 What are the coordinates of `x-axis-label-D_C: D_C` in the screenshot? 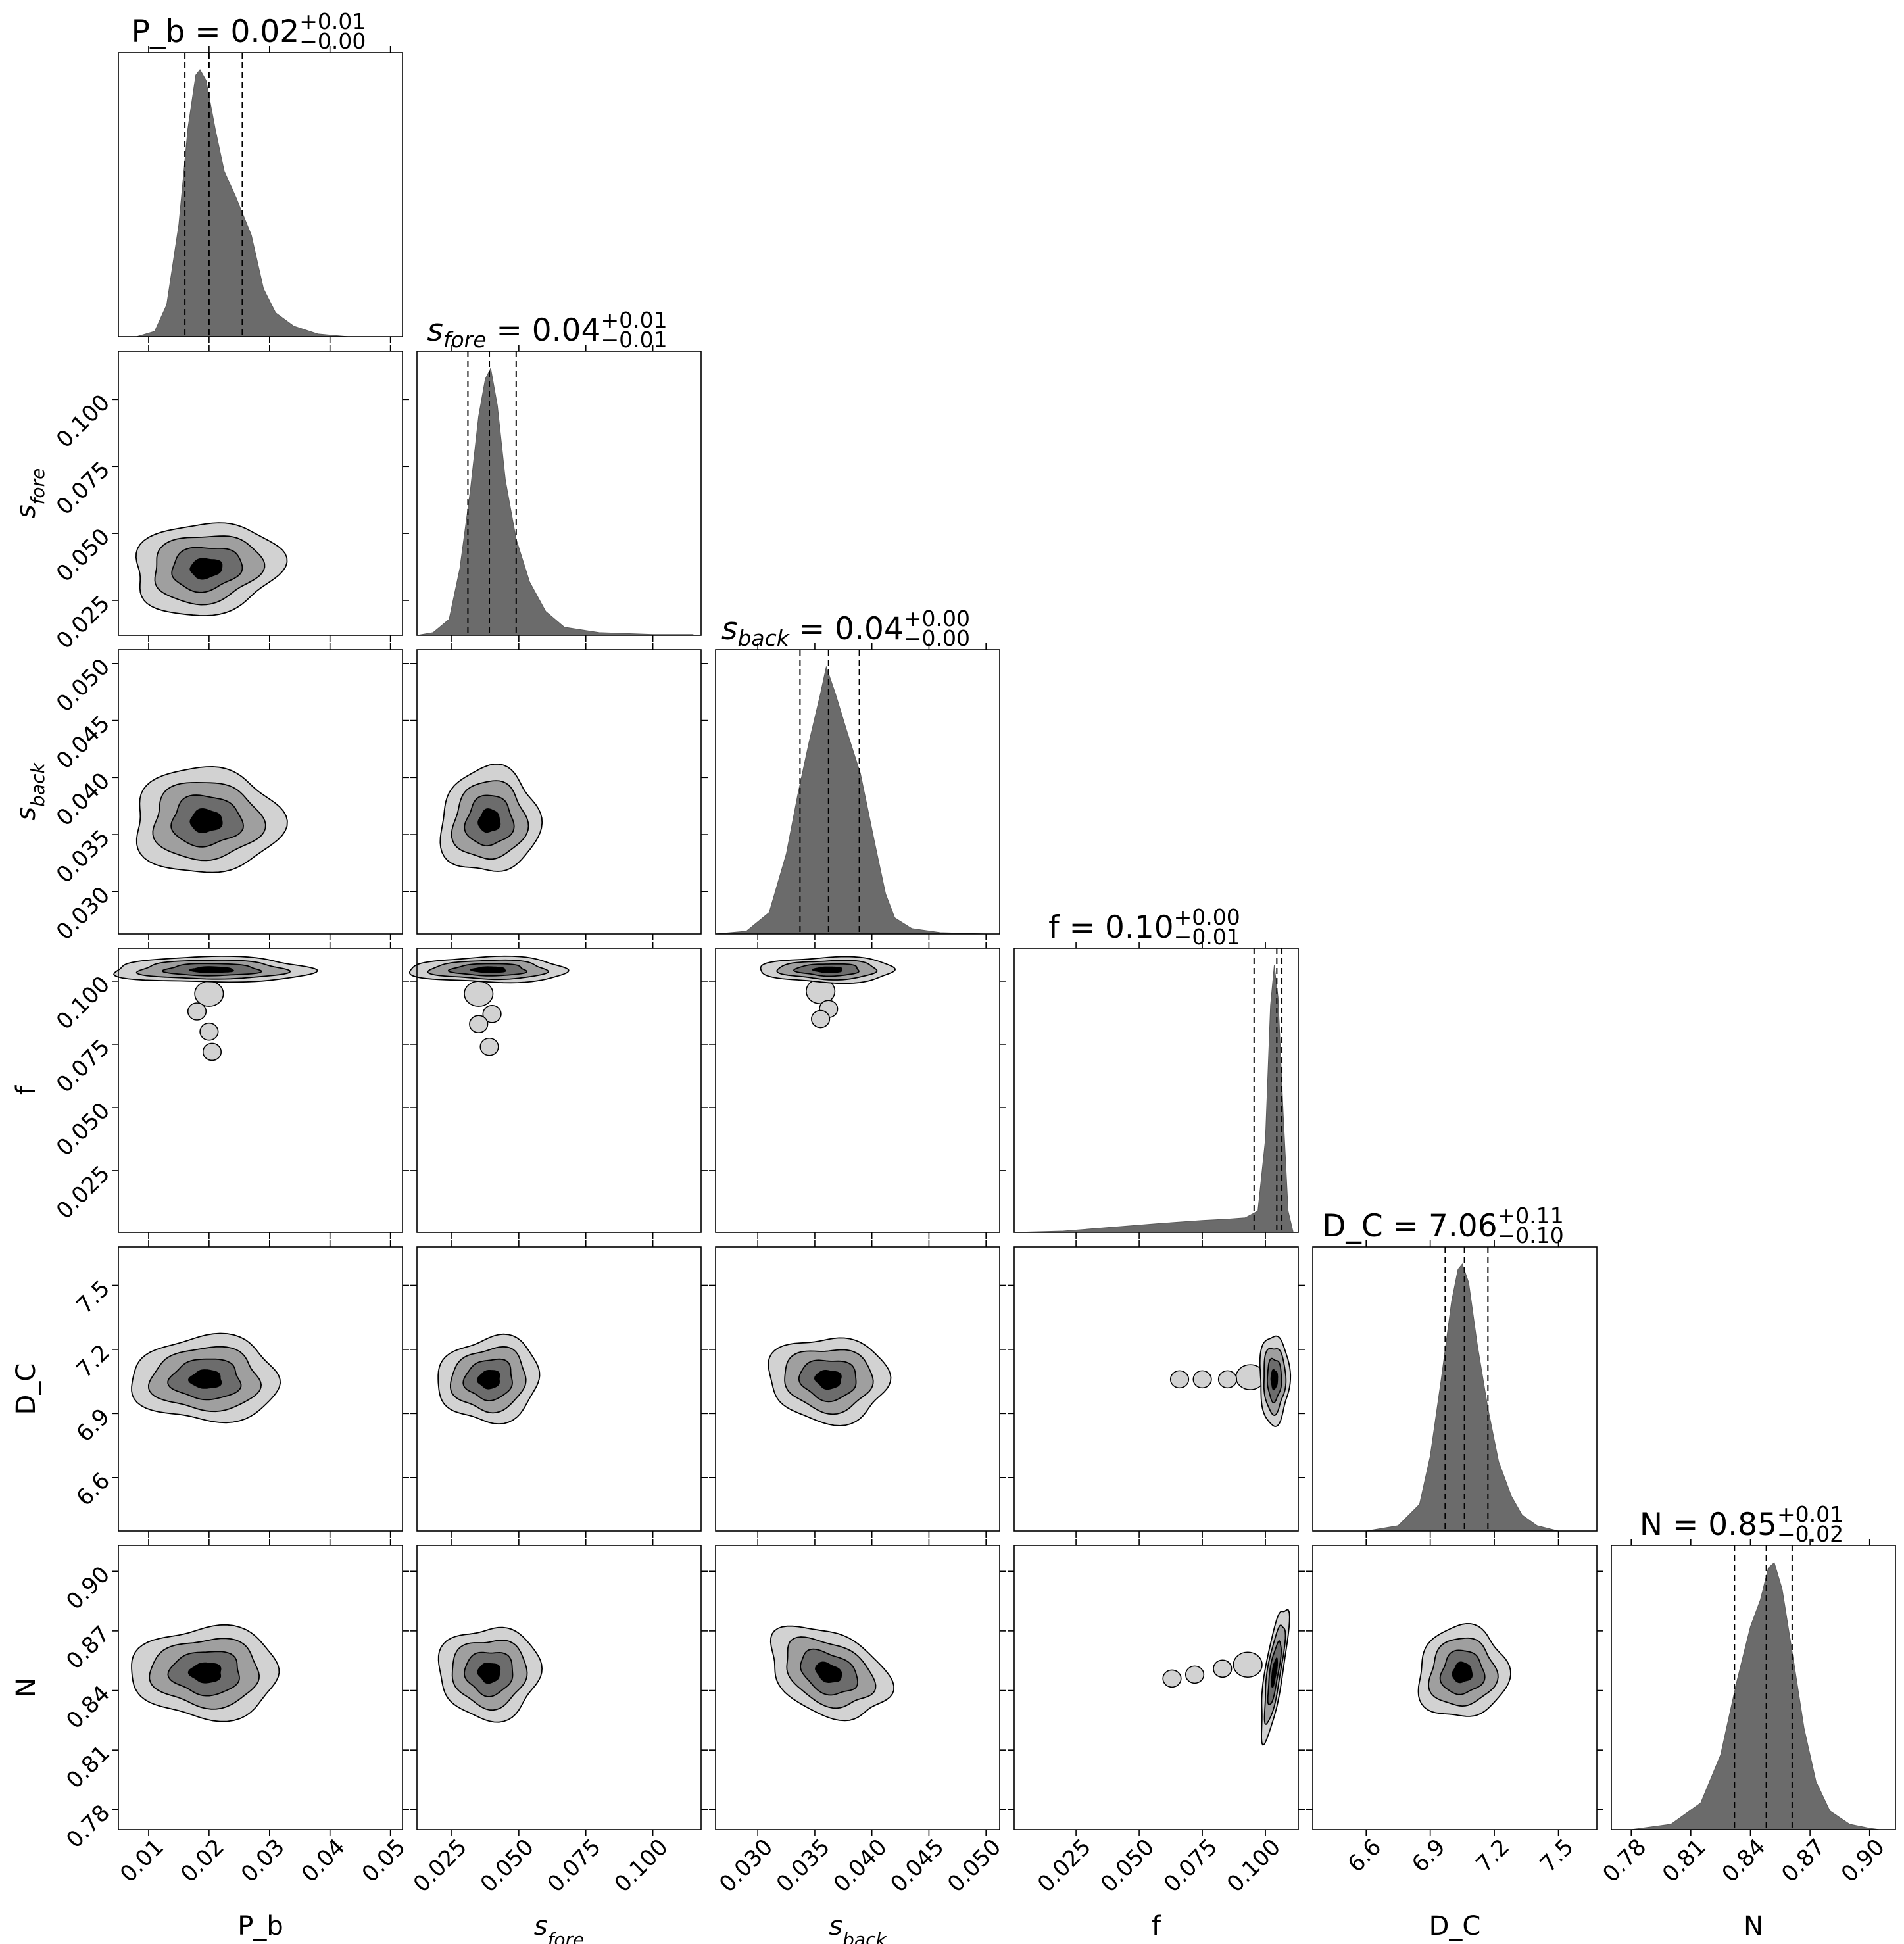 It's located at (1455, 1926).